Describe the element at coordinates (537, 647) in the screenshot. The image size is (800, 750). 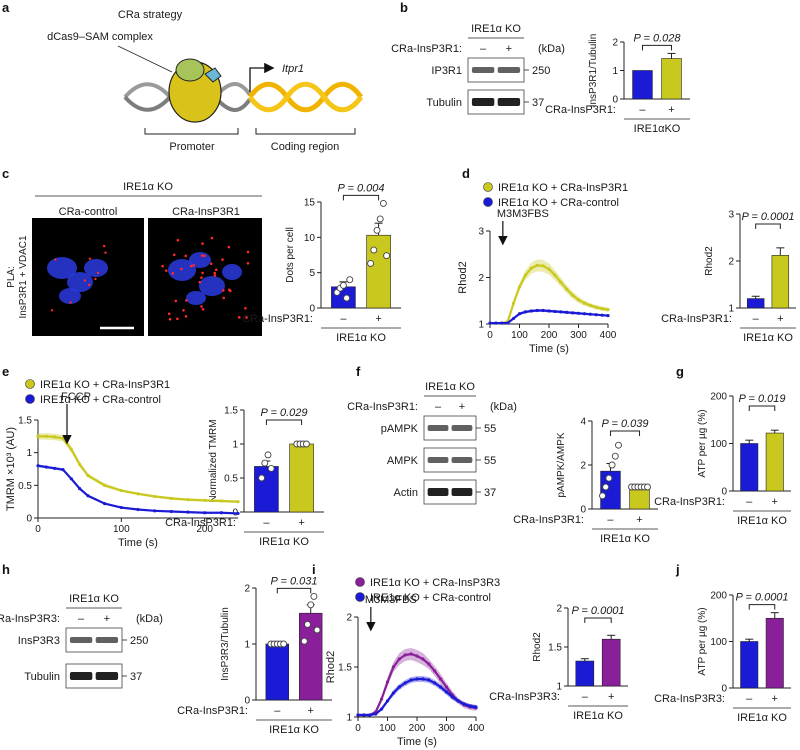
I see `y-axis-label: Rhod2` at that location.